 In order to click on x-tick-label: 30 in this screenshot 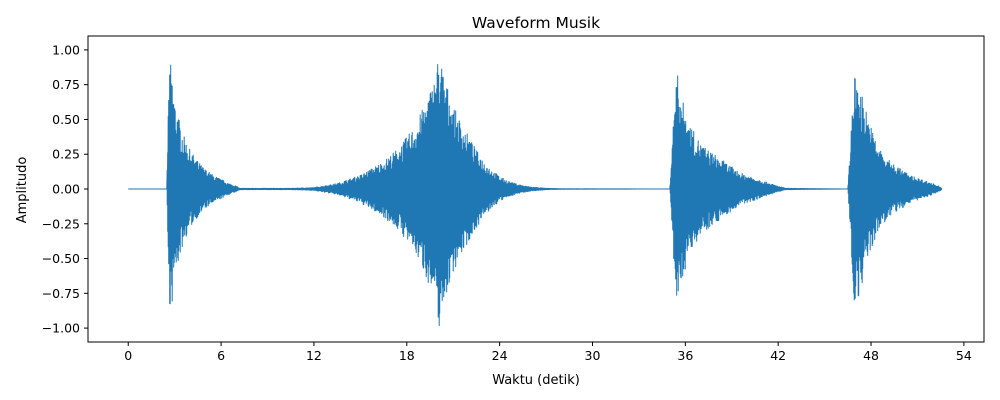, I will do `click(593, 355)`.